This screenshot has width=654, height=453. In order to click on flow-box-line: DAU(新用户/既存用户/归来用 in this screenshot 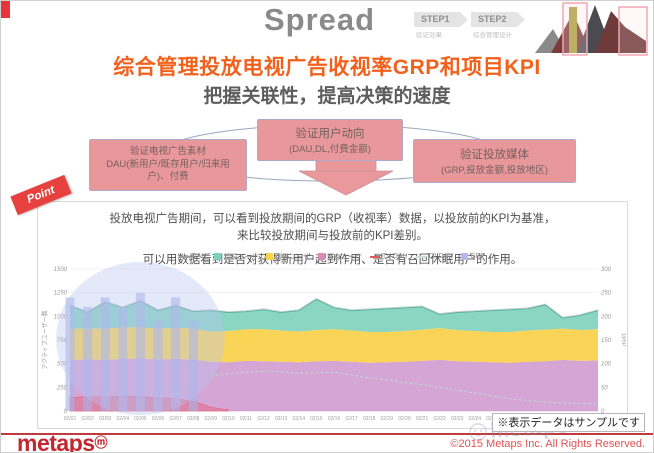, I will do `click(168, 164)`.